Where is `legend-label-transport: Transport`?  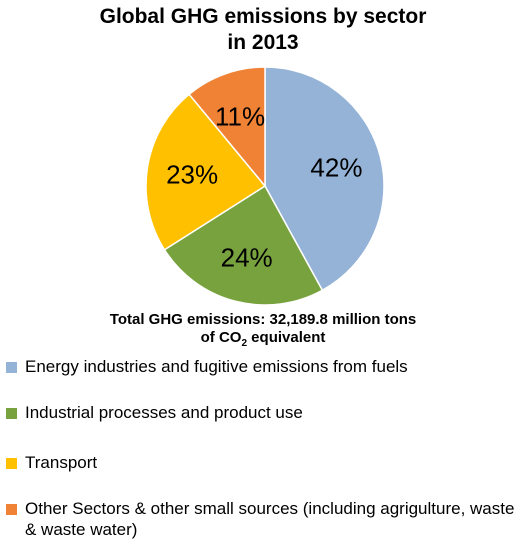
legend-label-transport: Transport is located at coordinates (61, 462).